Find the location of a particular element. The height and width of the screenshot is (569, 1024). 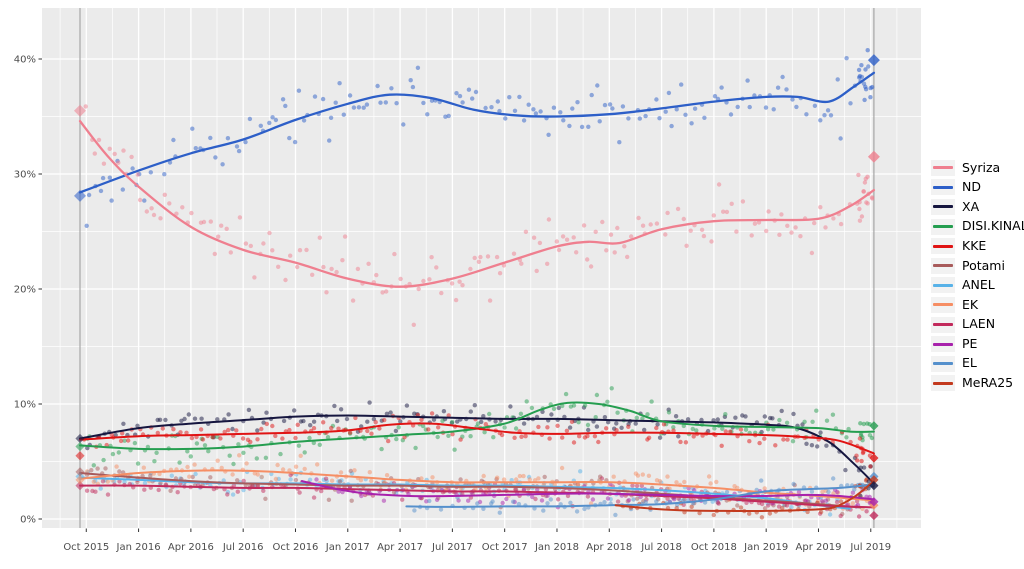

trend-line-DISI.KINAL is located at coordinates (477, 426).